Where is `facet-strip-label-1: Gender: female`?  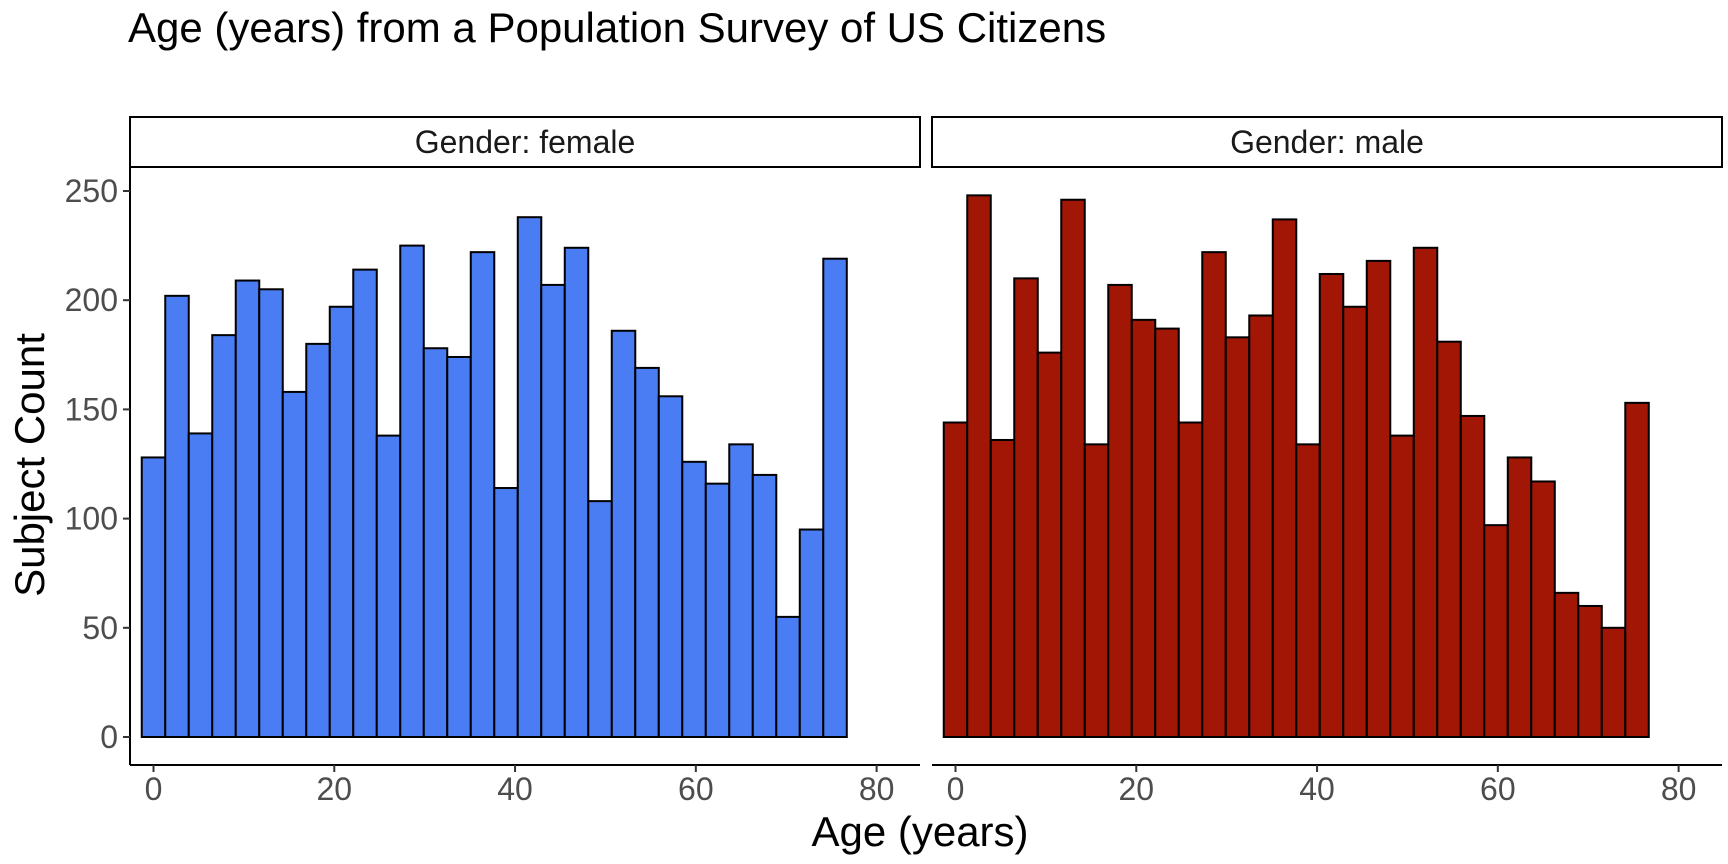 facet-strip-label-1: Gender: female is located at coordinates (525, 142).